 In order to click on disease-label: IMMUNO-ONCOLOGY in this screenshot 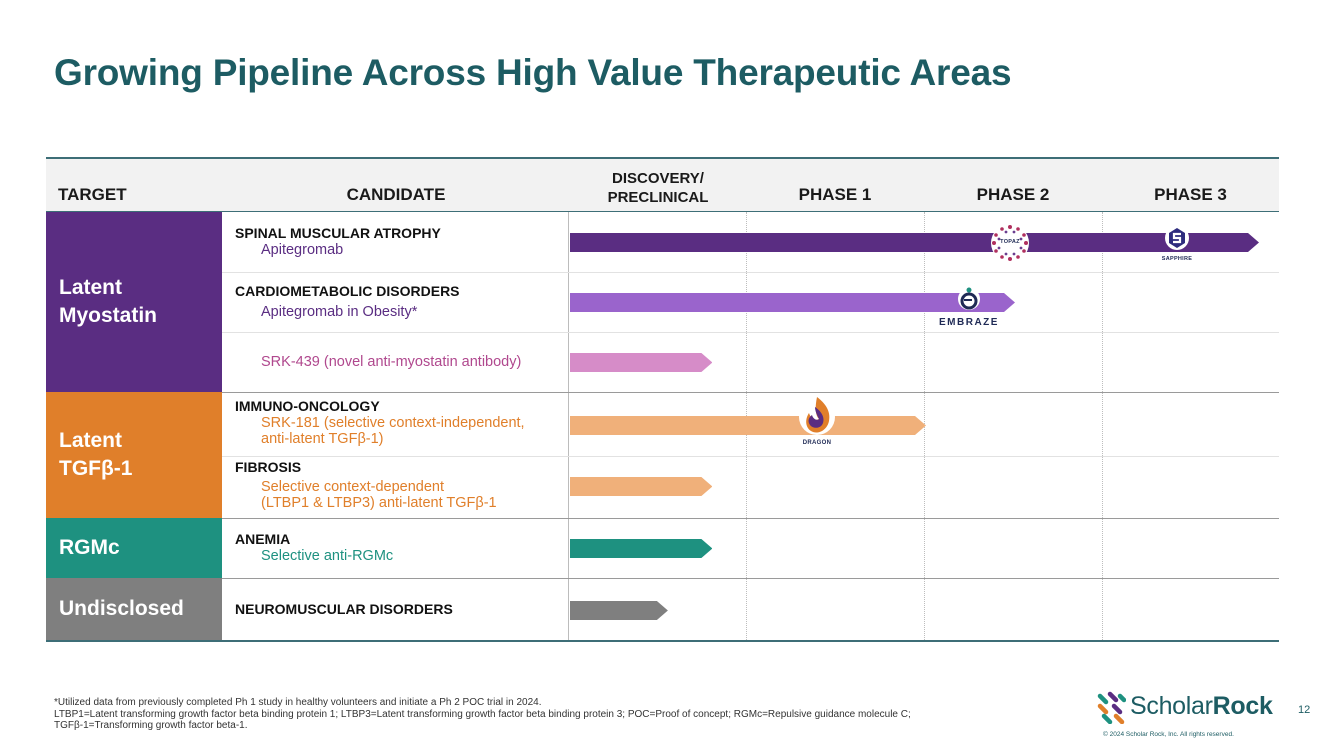, I will do `click(307, 406)`.